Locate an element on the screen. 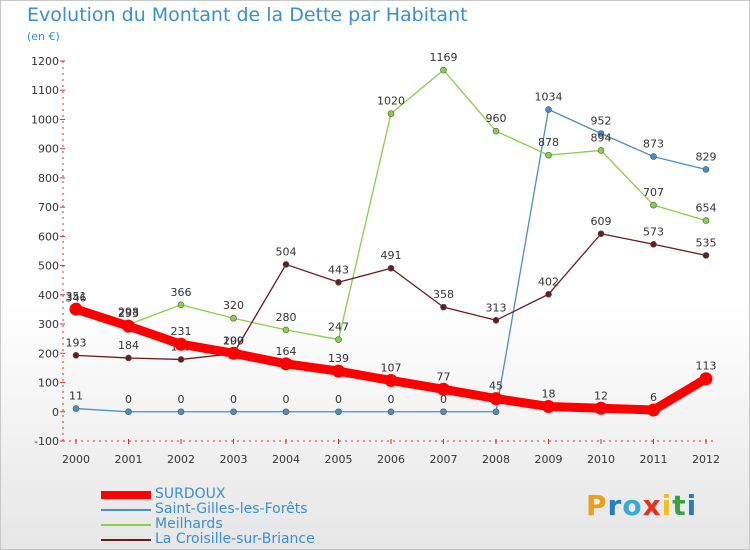 Image resolution: width=750 pixels, height=550 pixels. data-label: 184 is located at coordinates (128, 345).